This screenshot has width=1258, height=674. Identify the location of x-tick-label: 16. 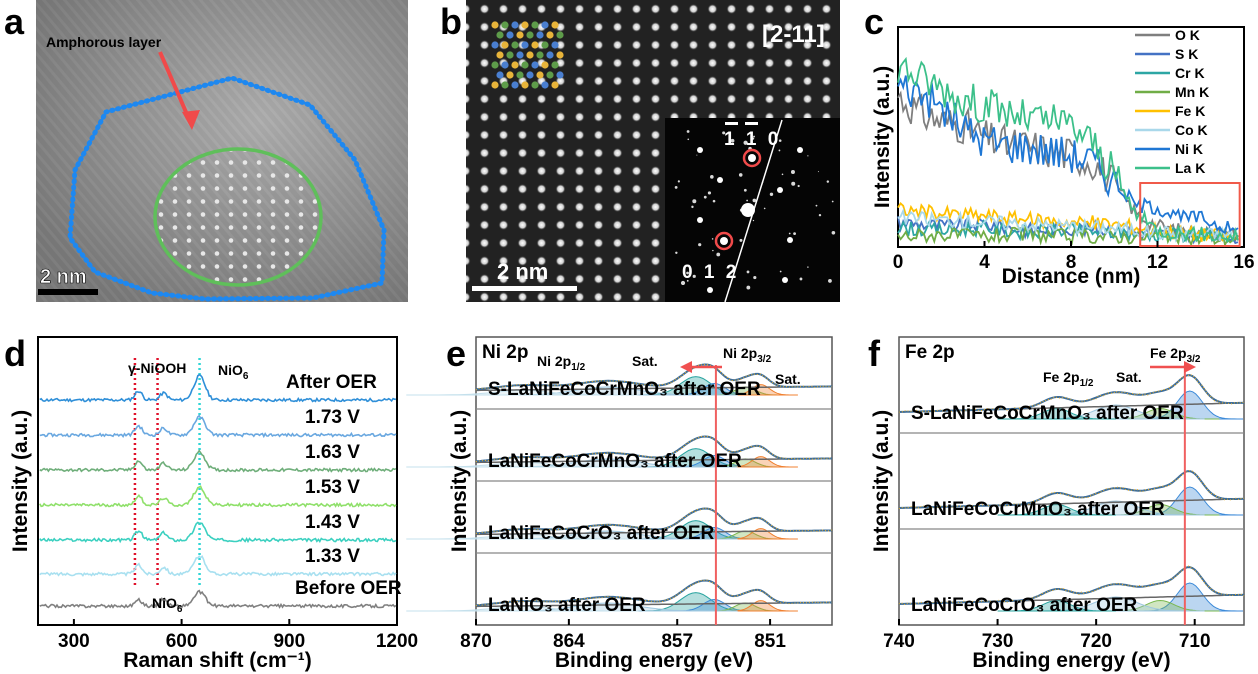
(1243, 262).